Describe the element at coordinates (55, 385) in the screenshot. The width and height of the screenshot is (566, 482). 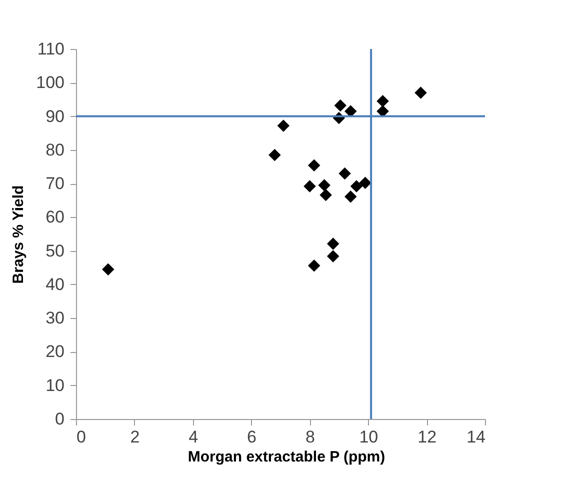
I see `y-tick-label: 10` at that location.